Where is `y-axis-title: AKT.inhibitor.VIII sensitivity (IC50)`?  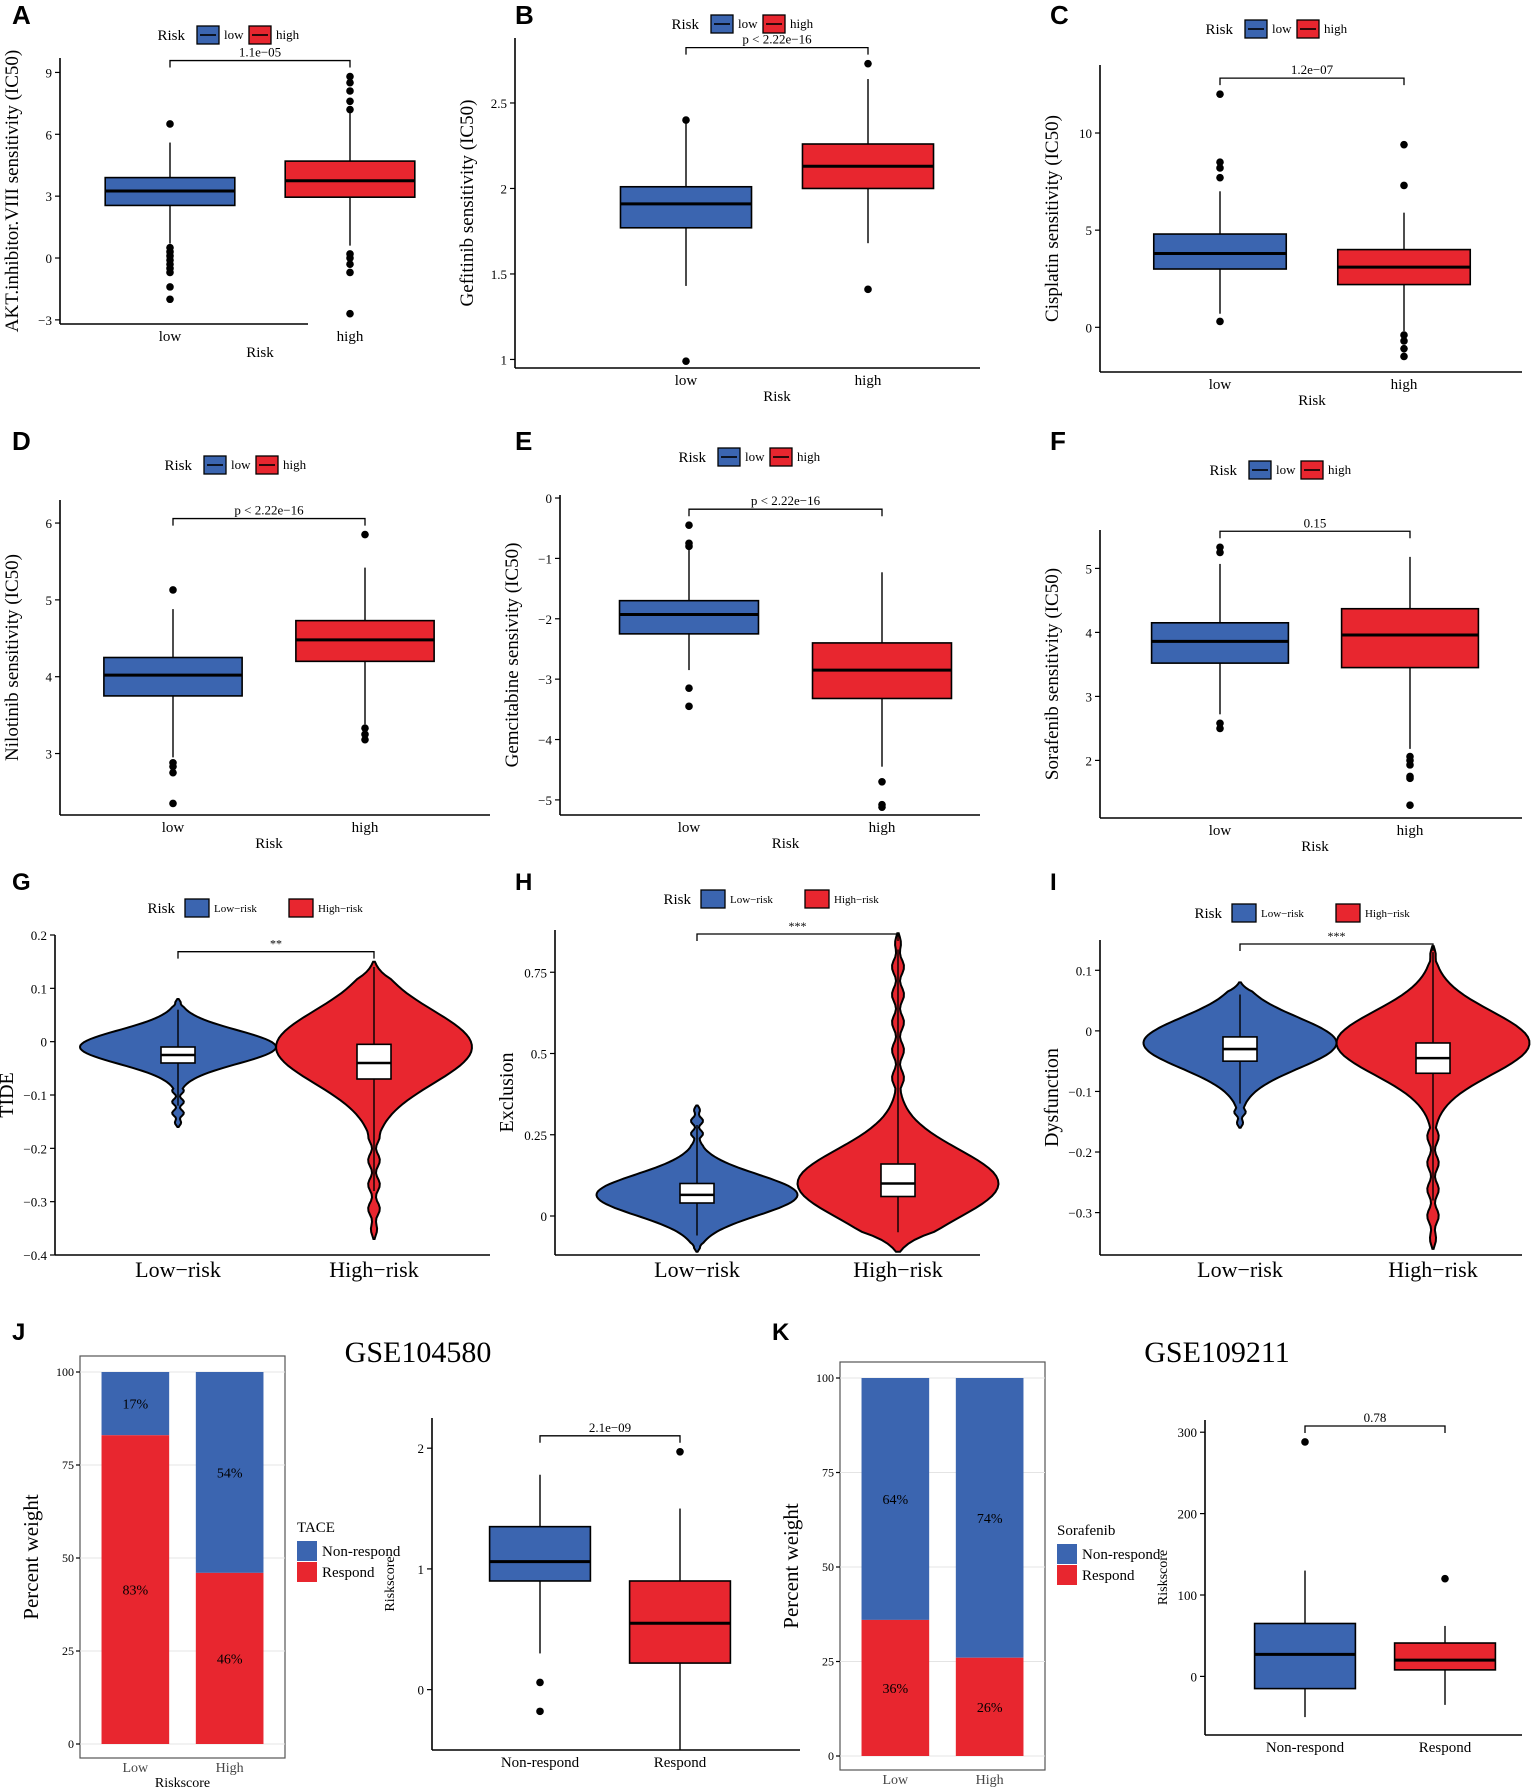
y-axis-title: AKT.inhibitor.VIII sensitivity (IC50) is located at coordinates (12, 191).